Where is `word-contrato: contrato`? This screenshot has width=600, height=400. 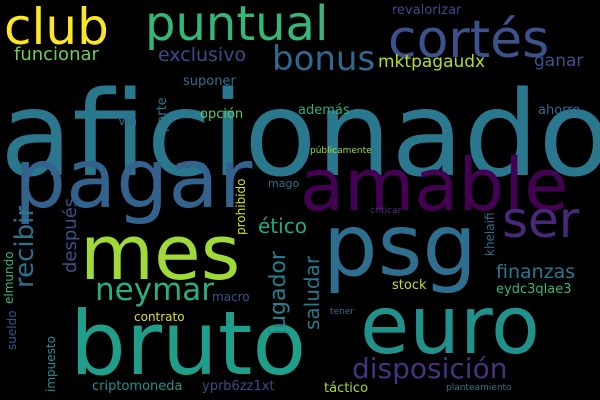
word-contrato: contrato is located at coordinates (159, 317).